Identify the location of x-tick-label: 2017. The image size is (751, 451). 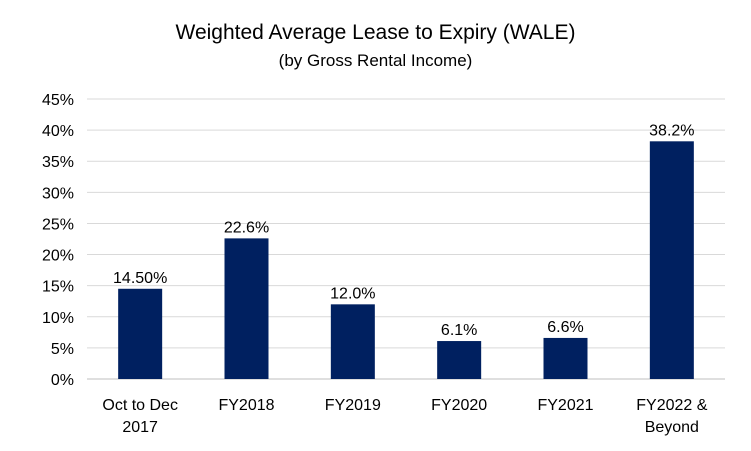
(140, 427).